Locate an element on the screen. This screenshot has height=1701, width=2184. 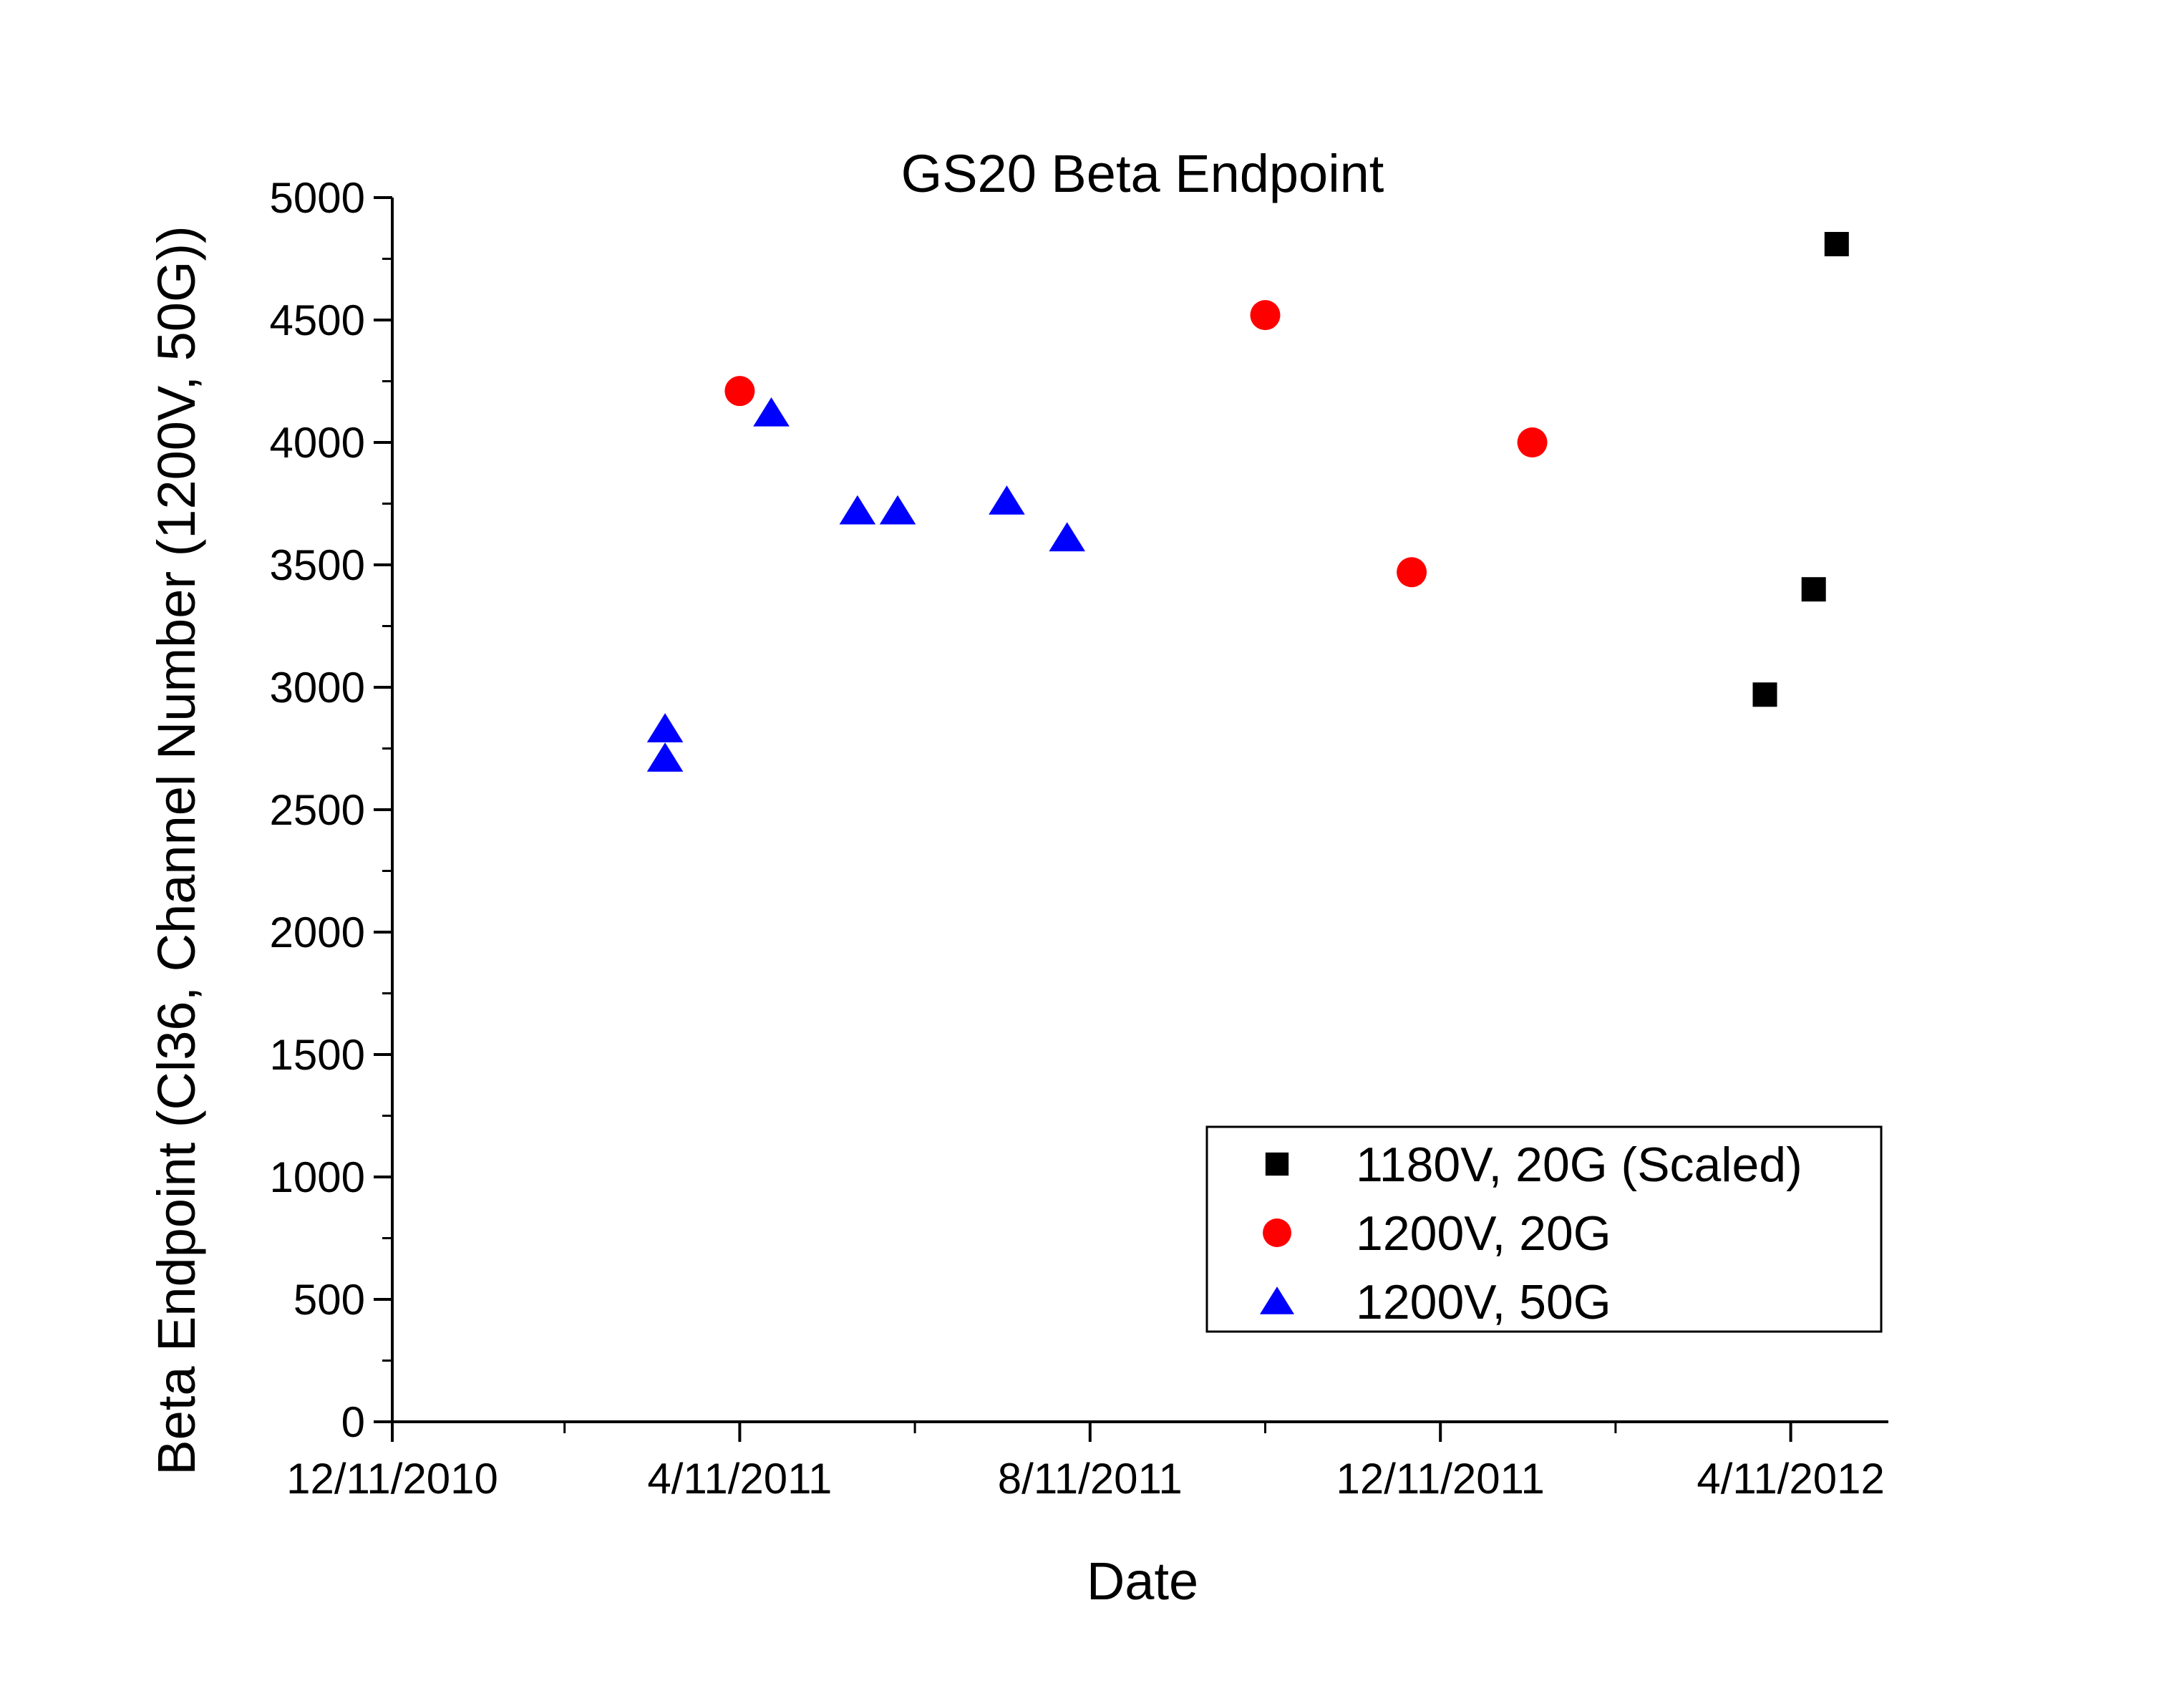
y-tick-label: 2500 is located at coordinates (317, 810).